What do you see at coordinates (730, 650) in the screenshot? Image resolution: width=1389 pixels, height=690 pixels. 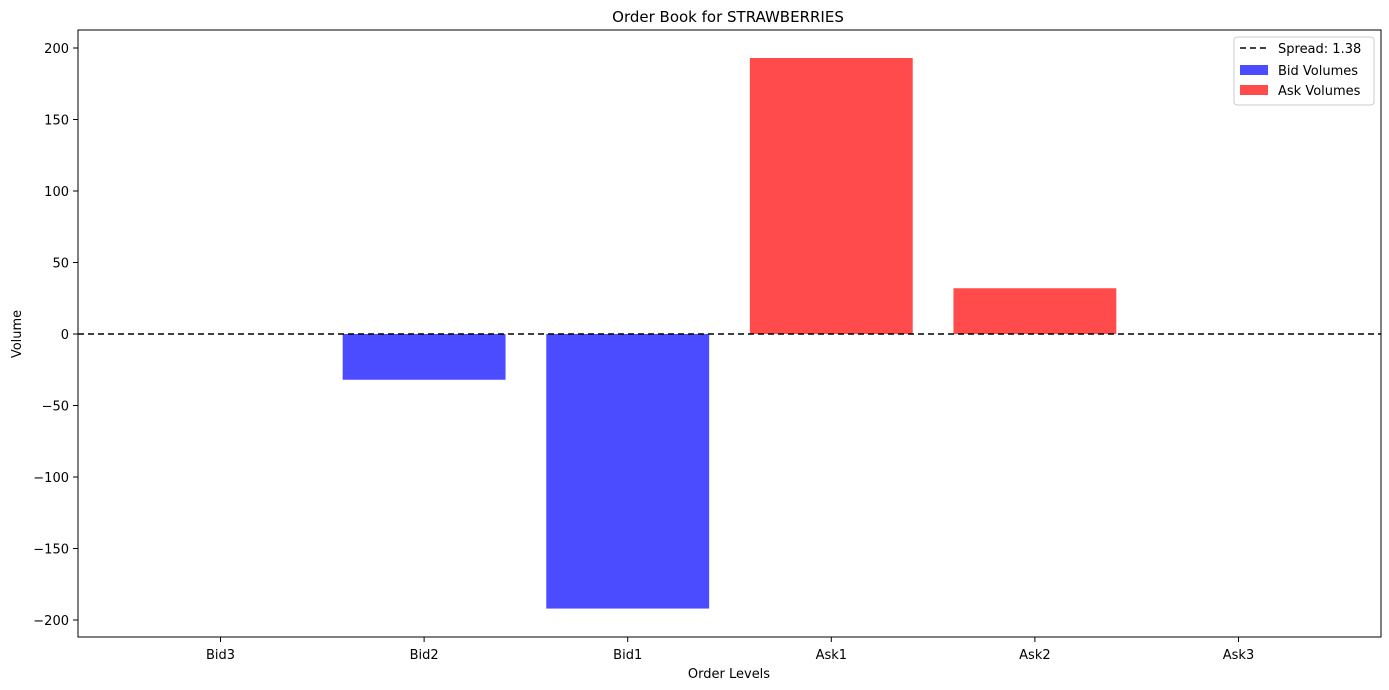 I see `x-axis-ticks: Bid3 Bid2 Bid1 Ask1 Ask2 Ask3` at bounding box center [730, 650].